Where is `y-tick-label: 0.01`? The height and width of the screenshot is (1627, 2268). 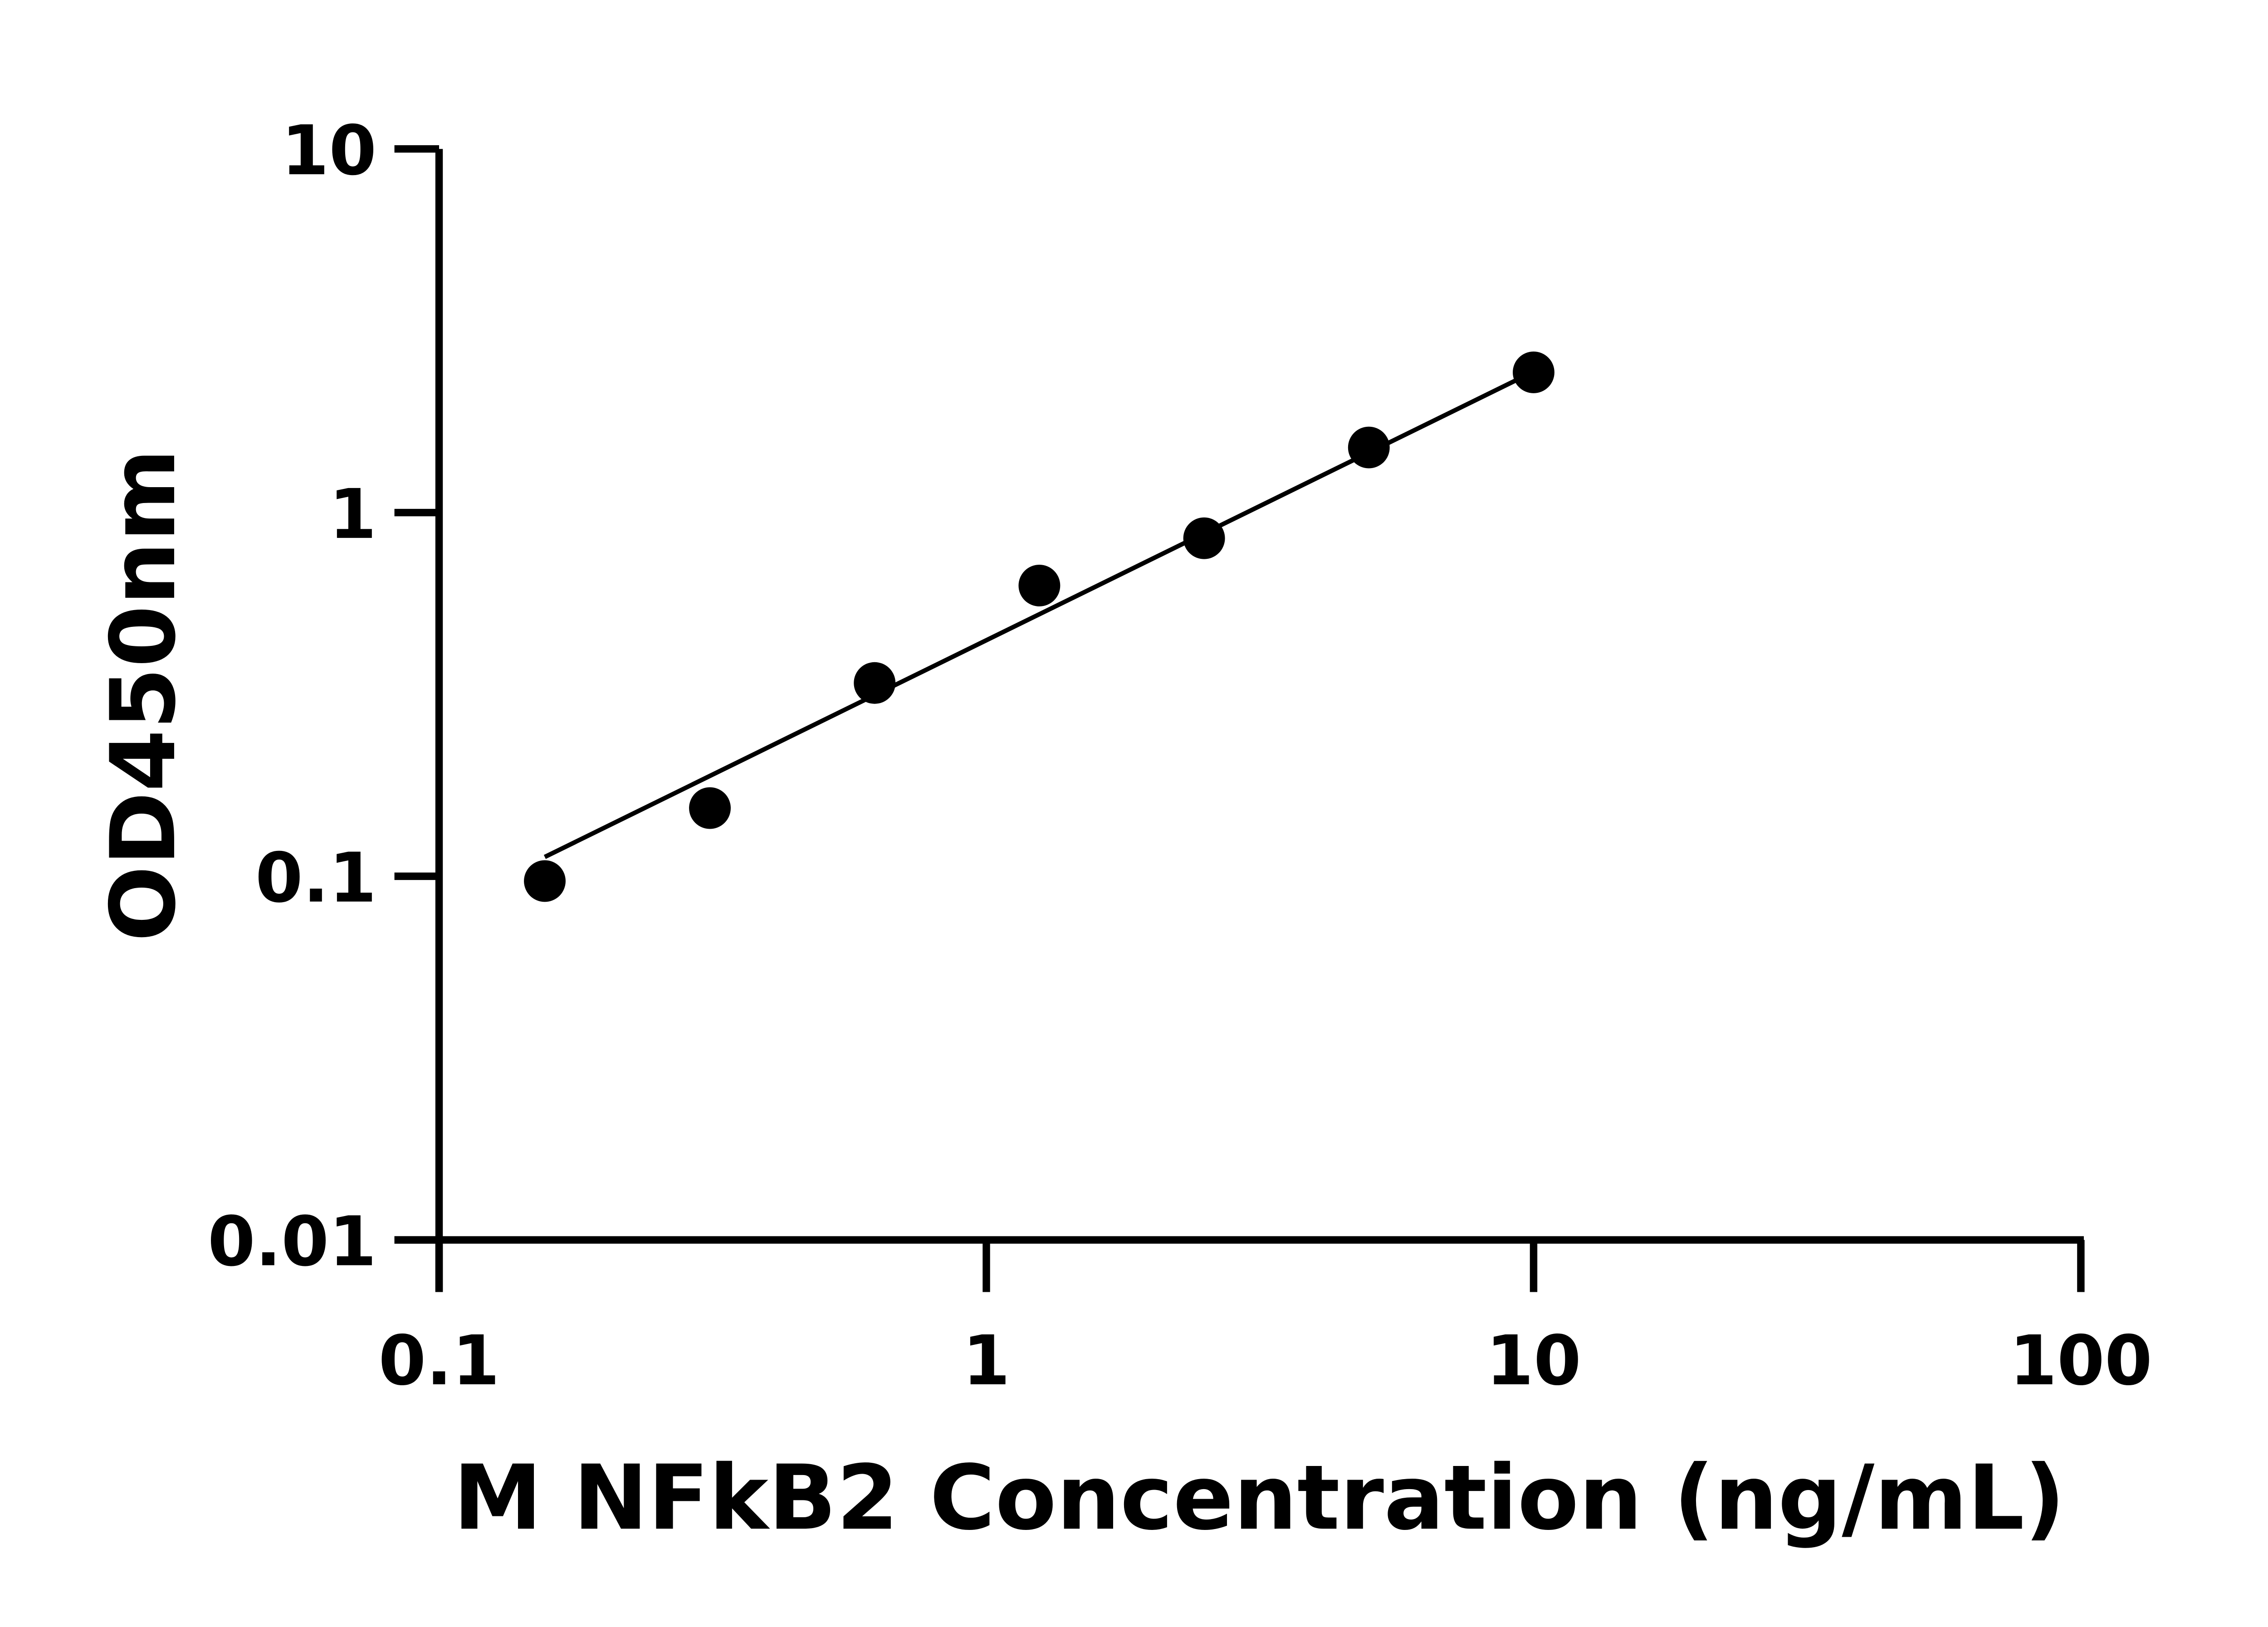
y-tick-label: 0.01 is located at coordinates (292, 1241).